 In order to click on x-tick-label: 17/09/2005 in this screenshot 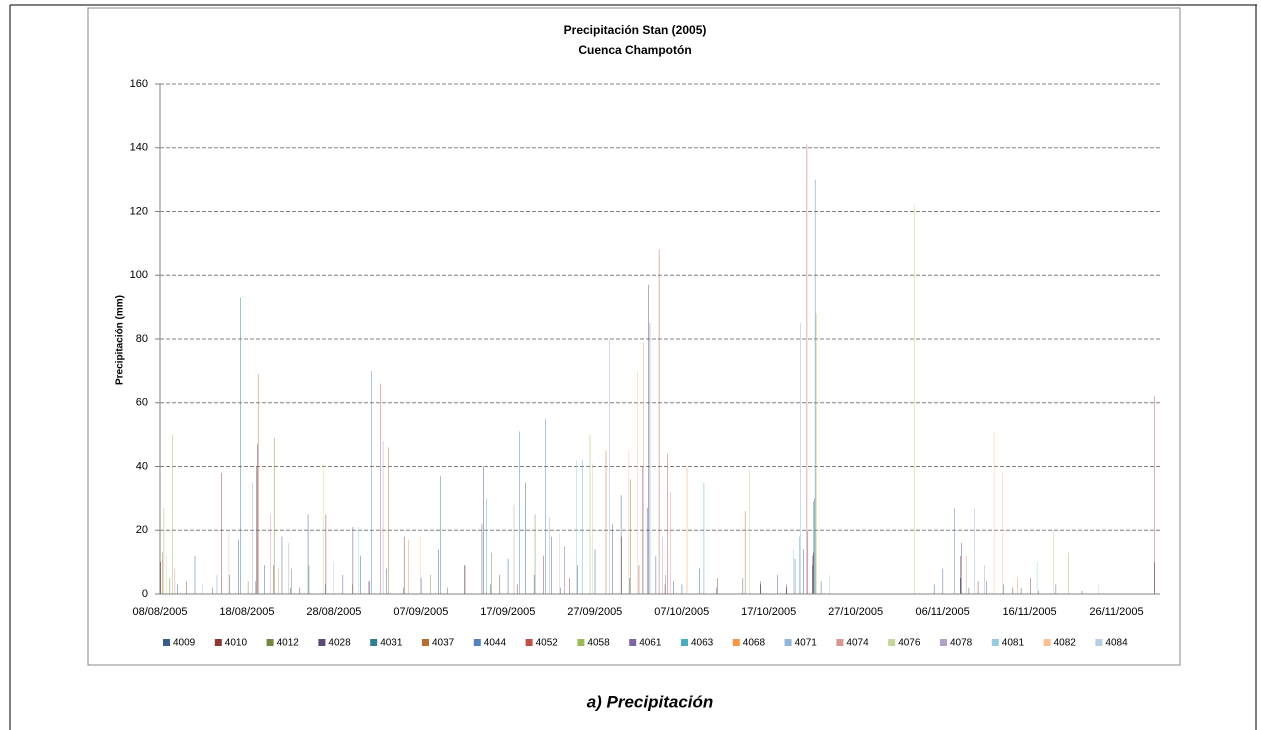, I will do `click(507, 612)`.